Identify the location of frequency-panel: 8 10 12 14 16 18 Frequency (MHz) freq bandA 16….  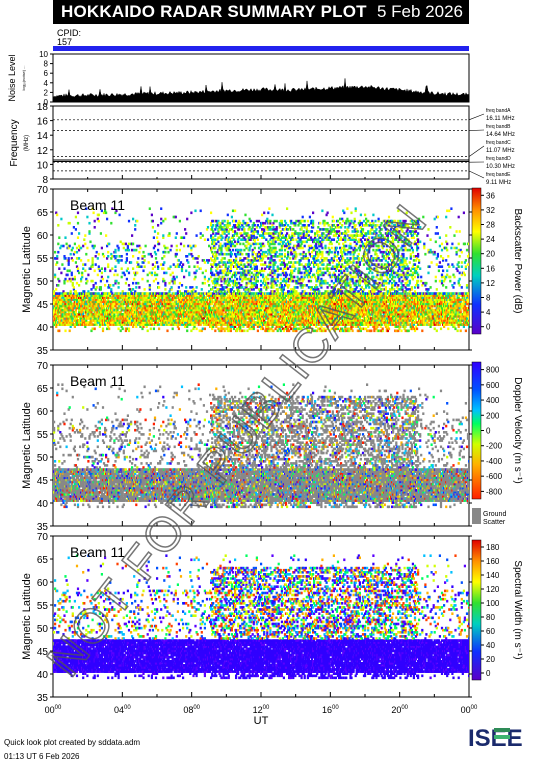
(262, 144).